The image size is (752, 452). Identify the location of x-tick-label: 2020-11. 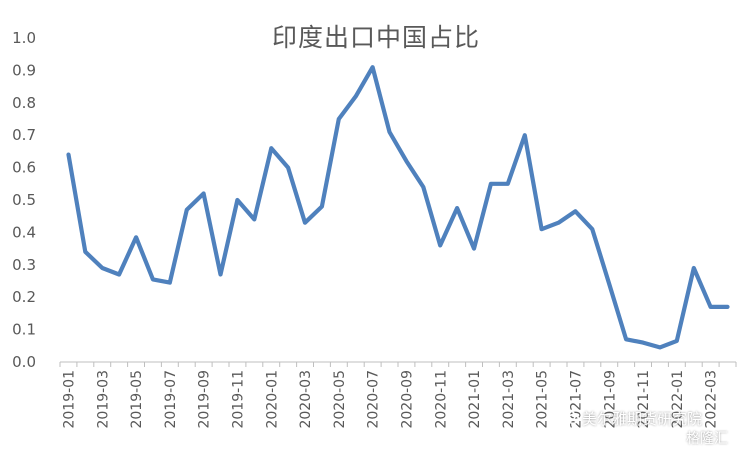
(441, 399).